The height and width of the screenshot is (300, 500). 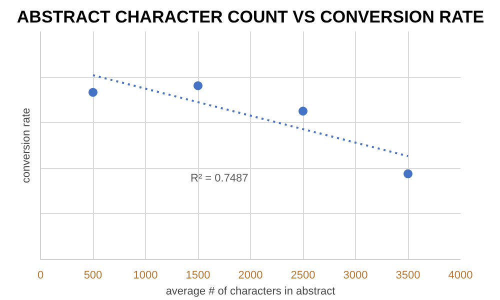 What do you see at coordinates (250, 17) in the screenshot?
I see `chart-title: ABSTRACT CHARACTER COUNT VS CONVERSION RATE` at bounding box center [250, 17].